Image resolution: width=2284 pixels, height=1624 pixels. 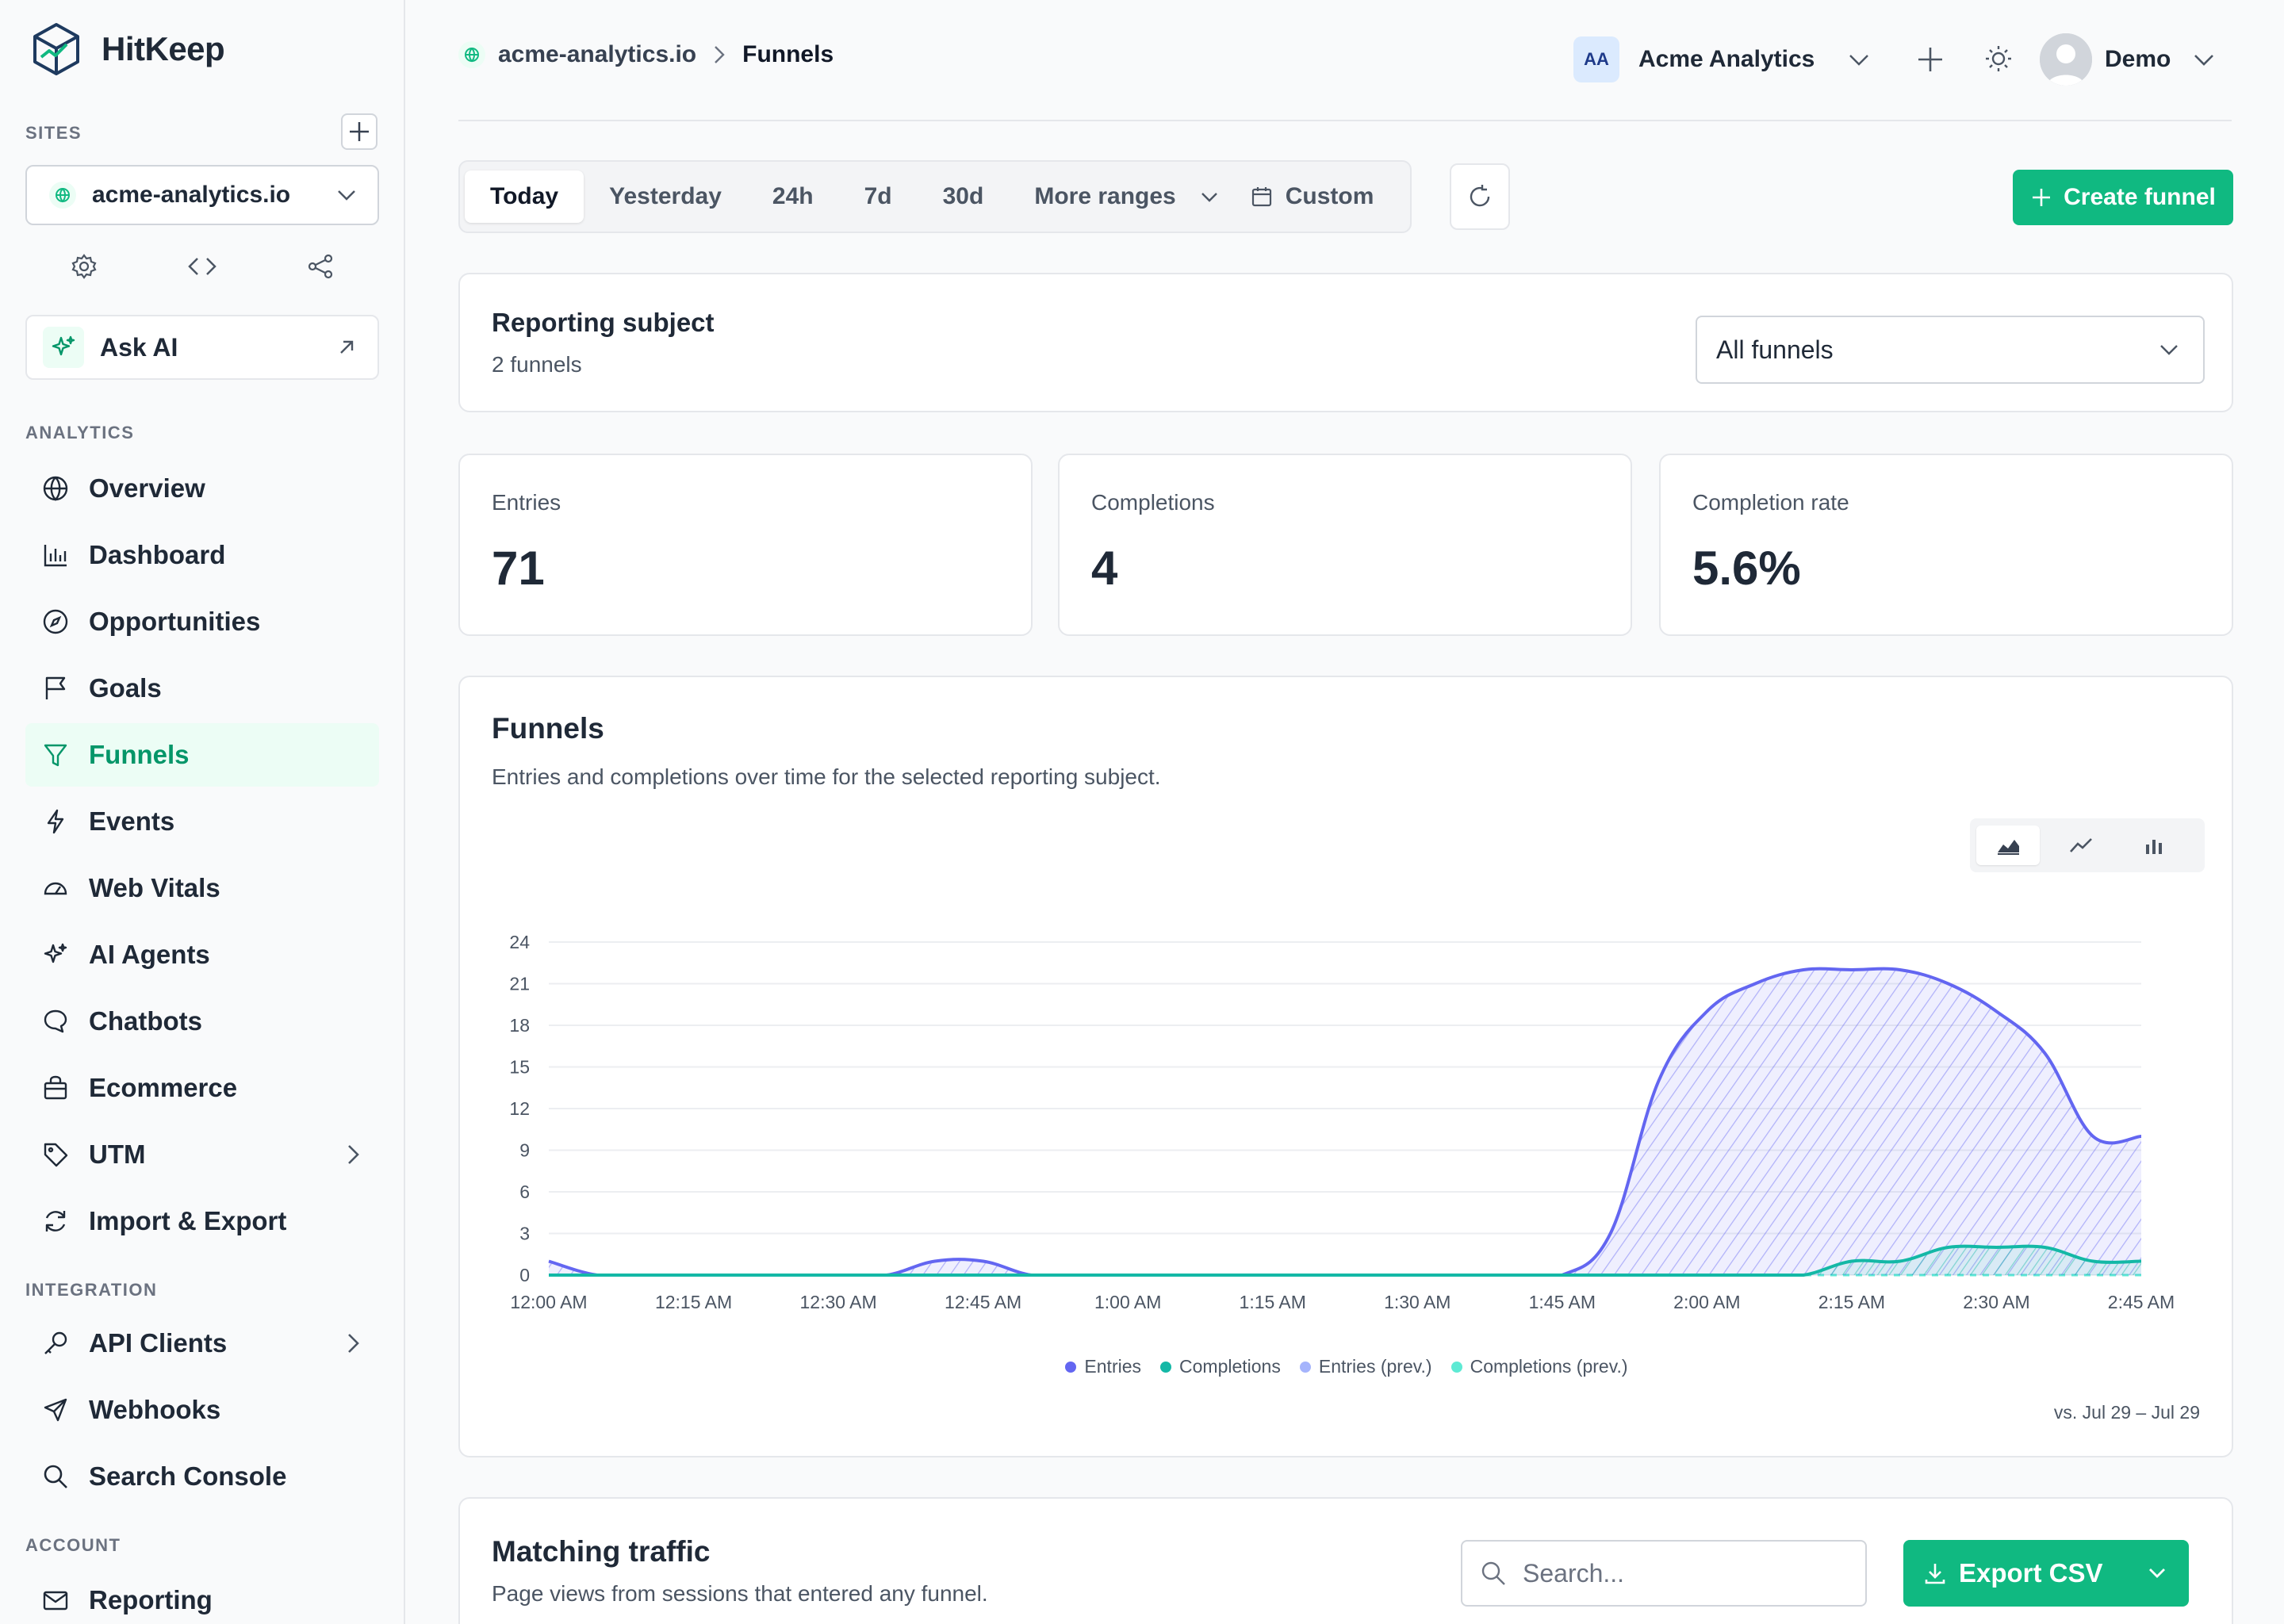 What do you see at coordinates (1103, 1366) in the screenshot?
I see `legend-item-entries: Entries` at bounding box center [1103, 1366].